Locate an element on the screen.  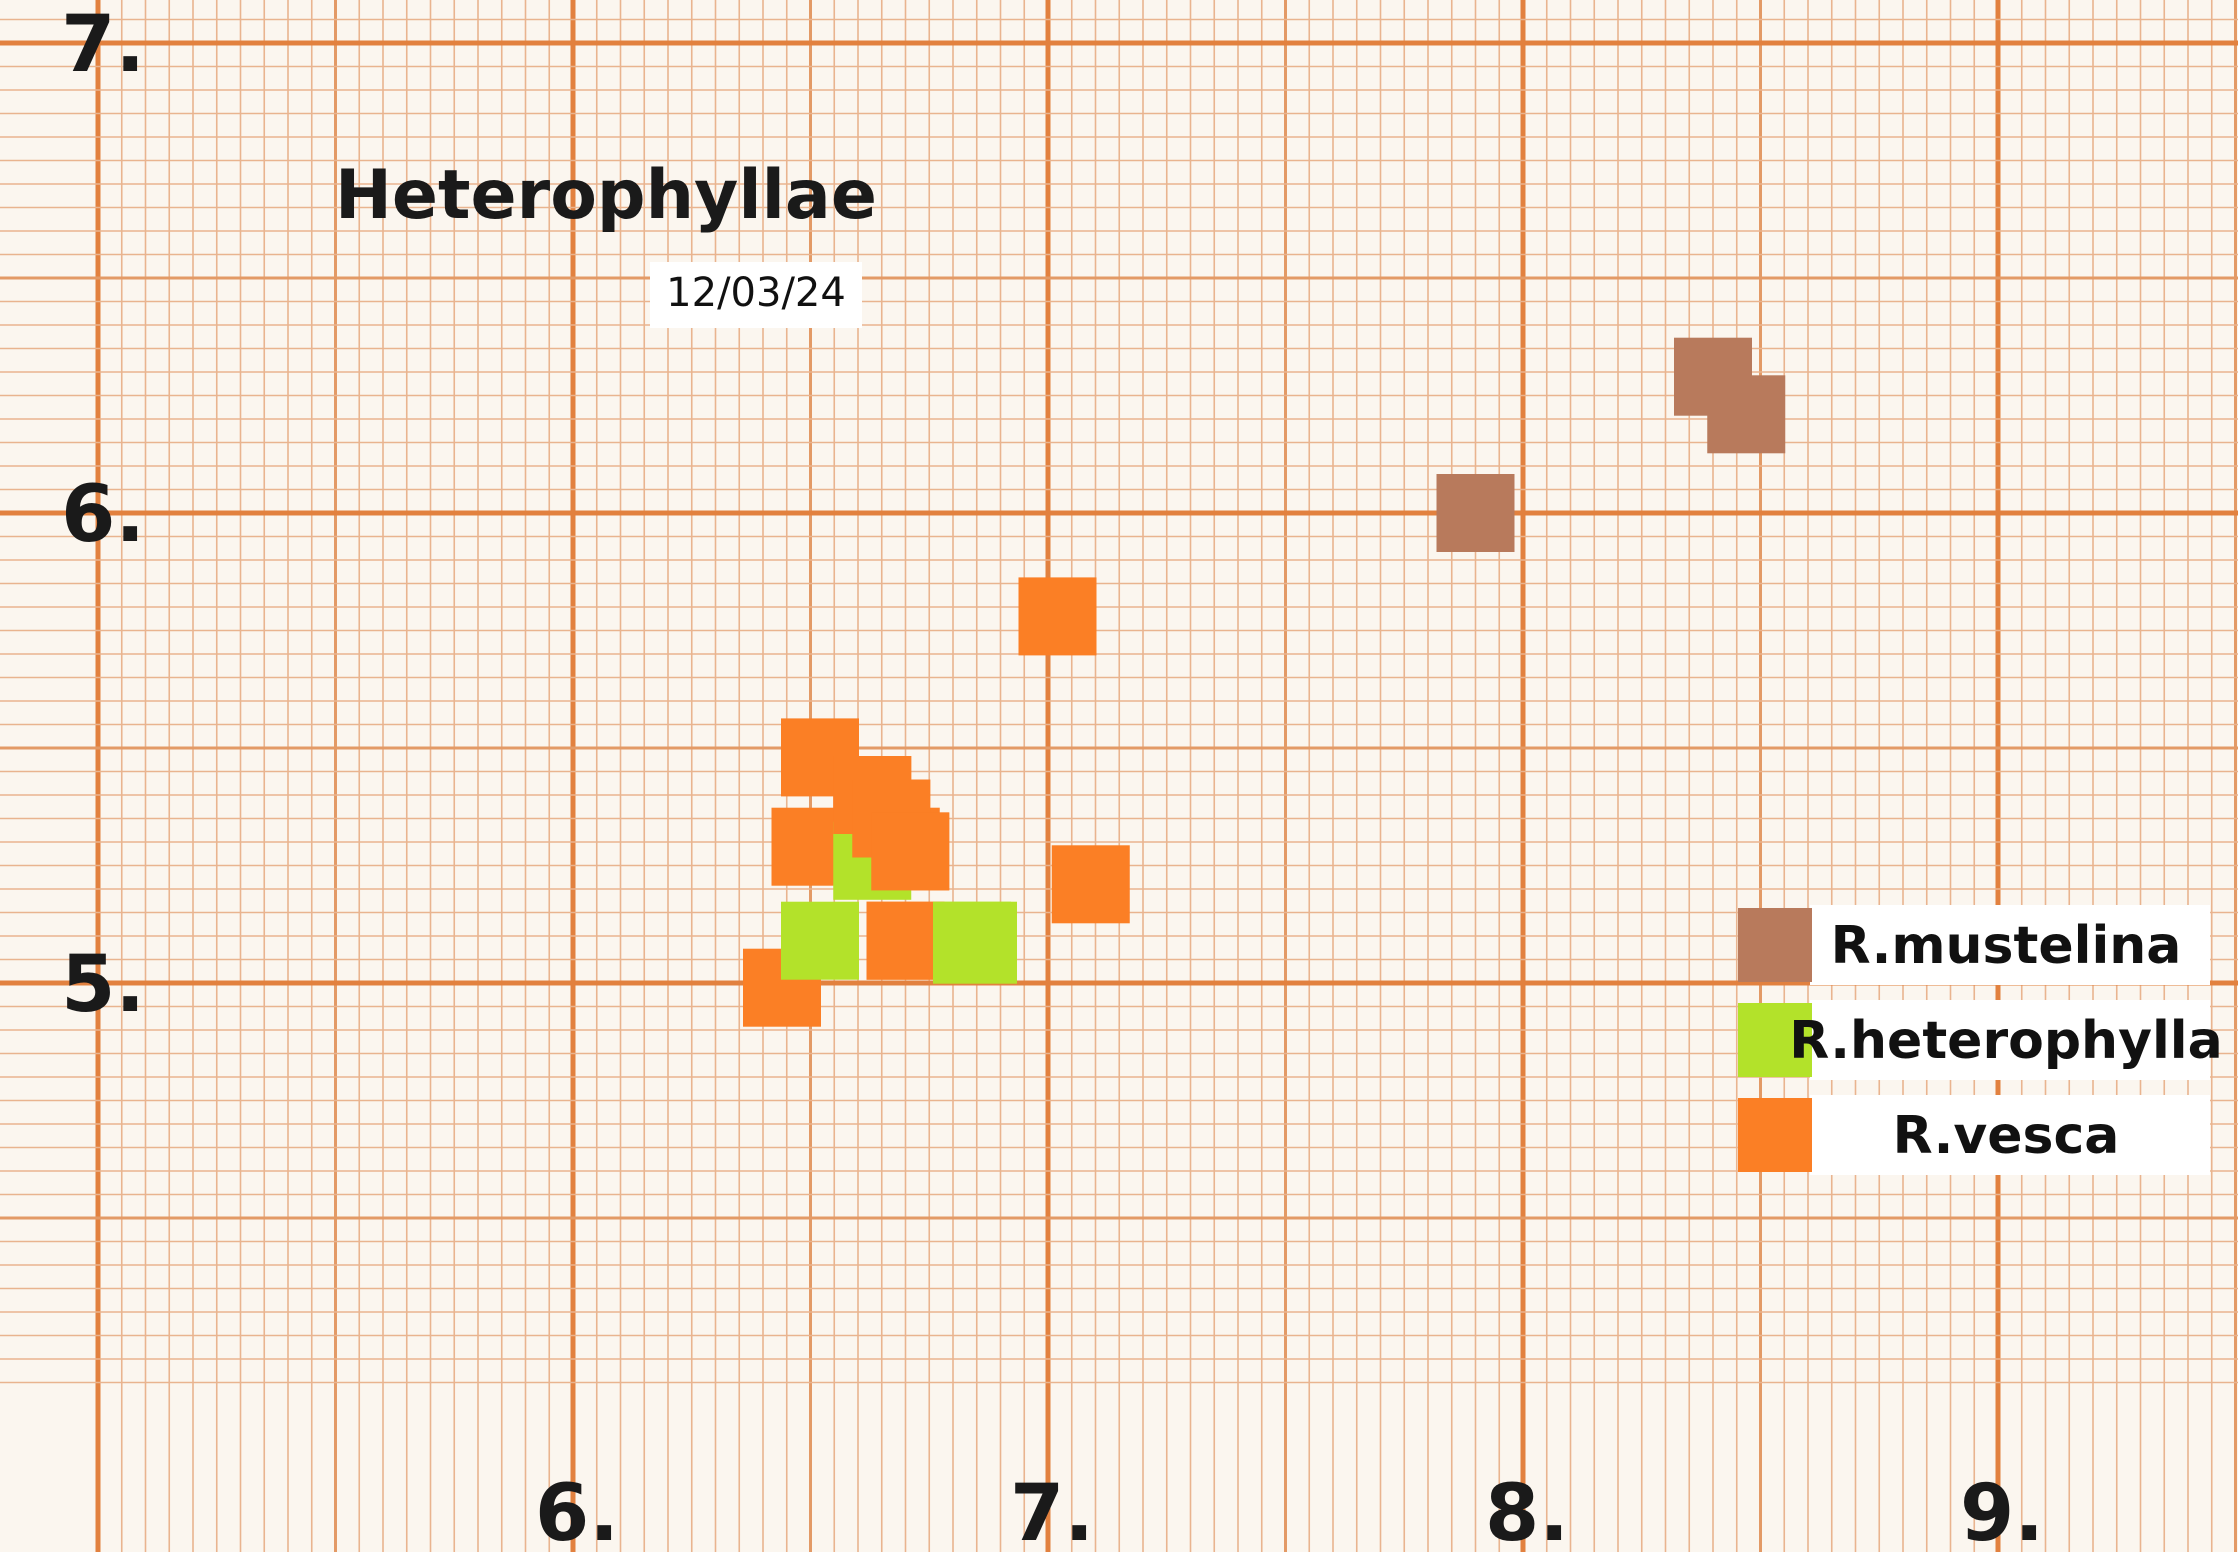
x-tick-label: 6. is located at coordinates (577, 1510).